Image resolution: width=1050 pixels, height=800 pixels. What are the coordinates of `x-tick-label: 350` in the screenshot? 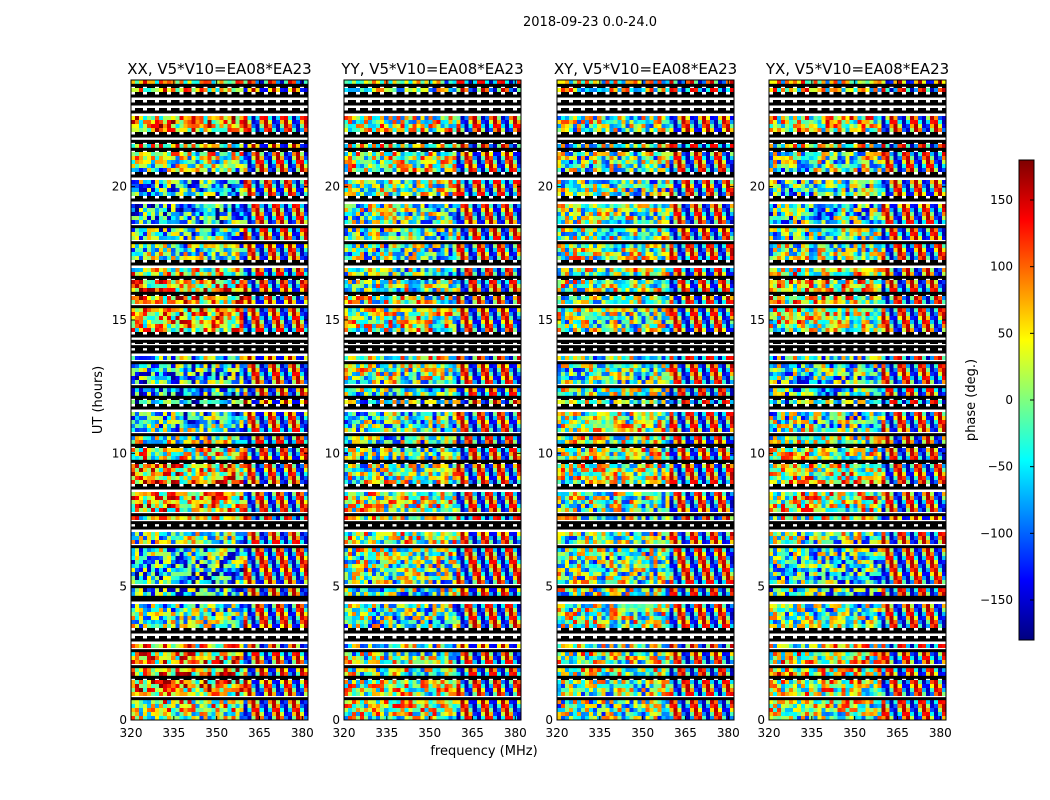 It's located at (854, 733).